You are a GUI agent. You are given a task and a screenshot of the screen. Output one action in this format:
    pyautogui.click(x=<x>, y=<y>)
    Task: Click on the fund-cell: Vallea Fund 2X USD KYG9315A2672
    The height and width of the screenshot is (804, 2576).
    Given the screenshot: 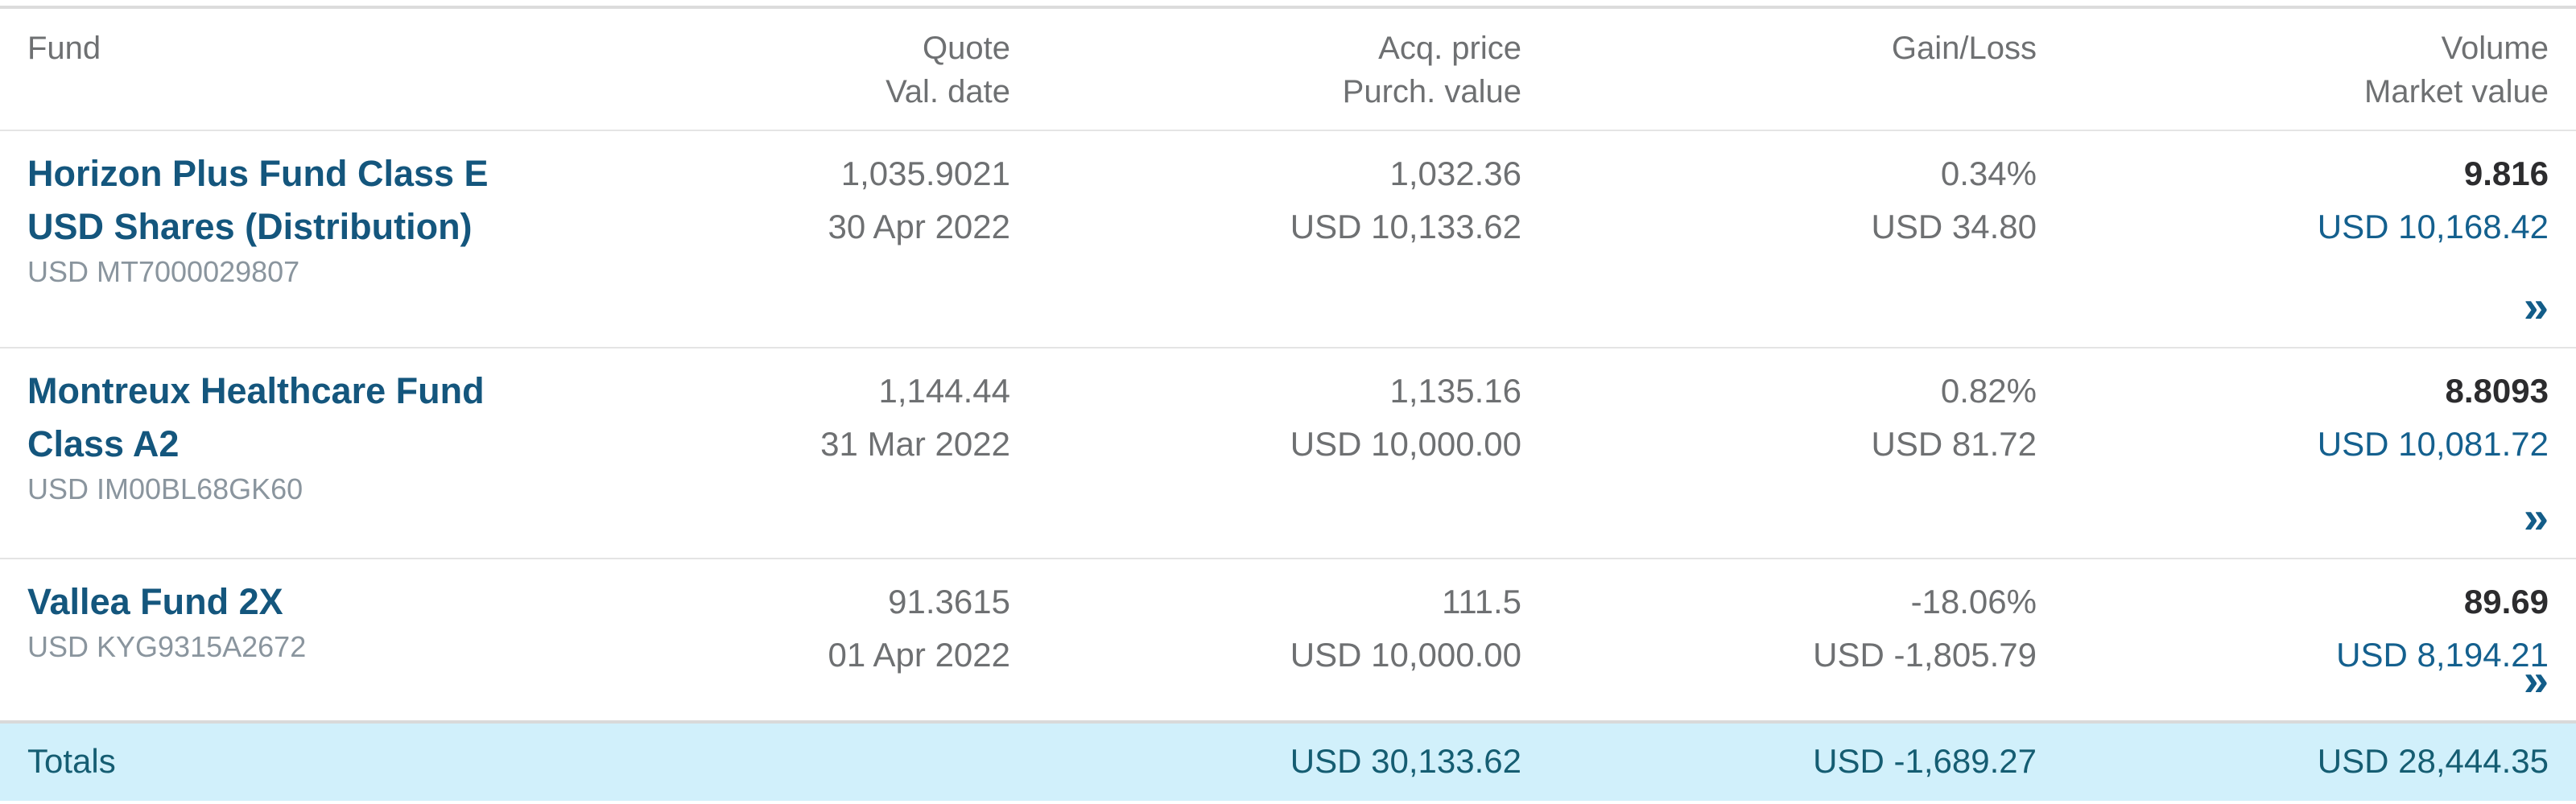 What is the action you would take?
    pyautogui.click(x=401, y=647)
    